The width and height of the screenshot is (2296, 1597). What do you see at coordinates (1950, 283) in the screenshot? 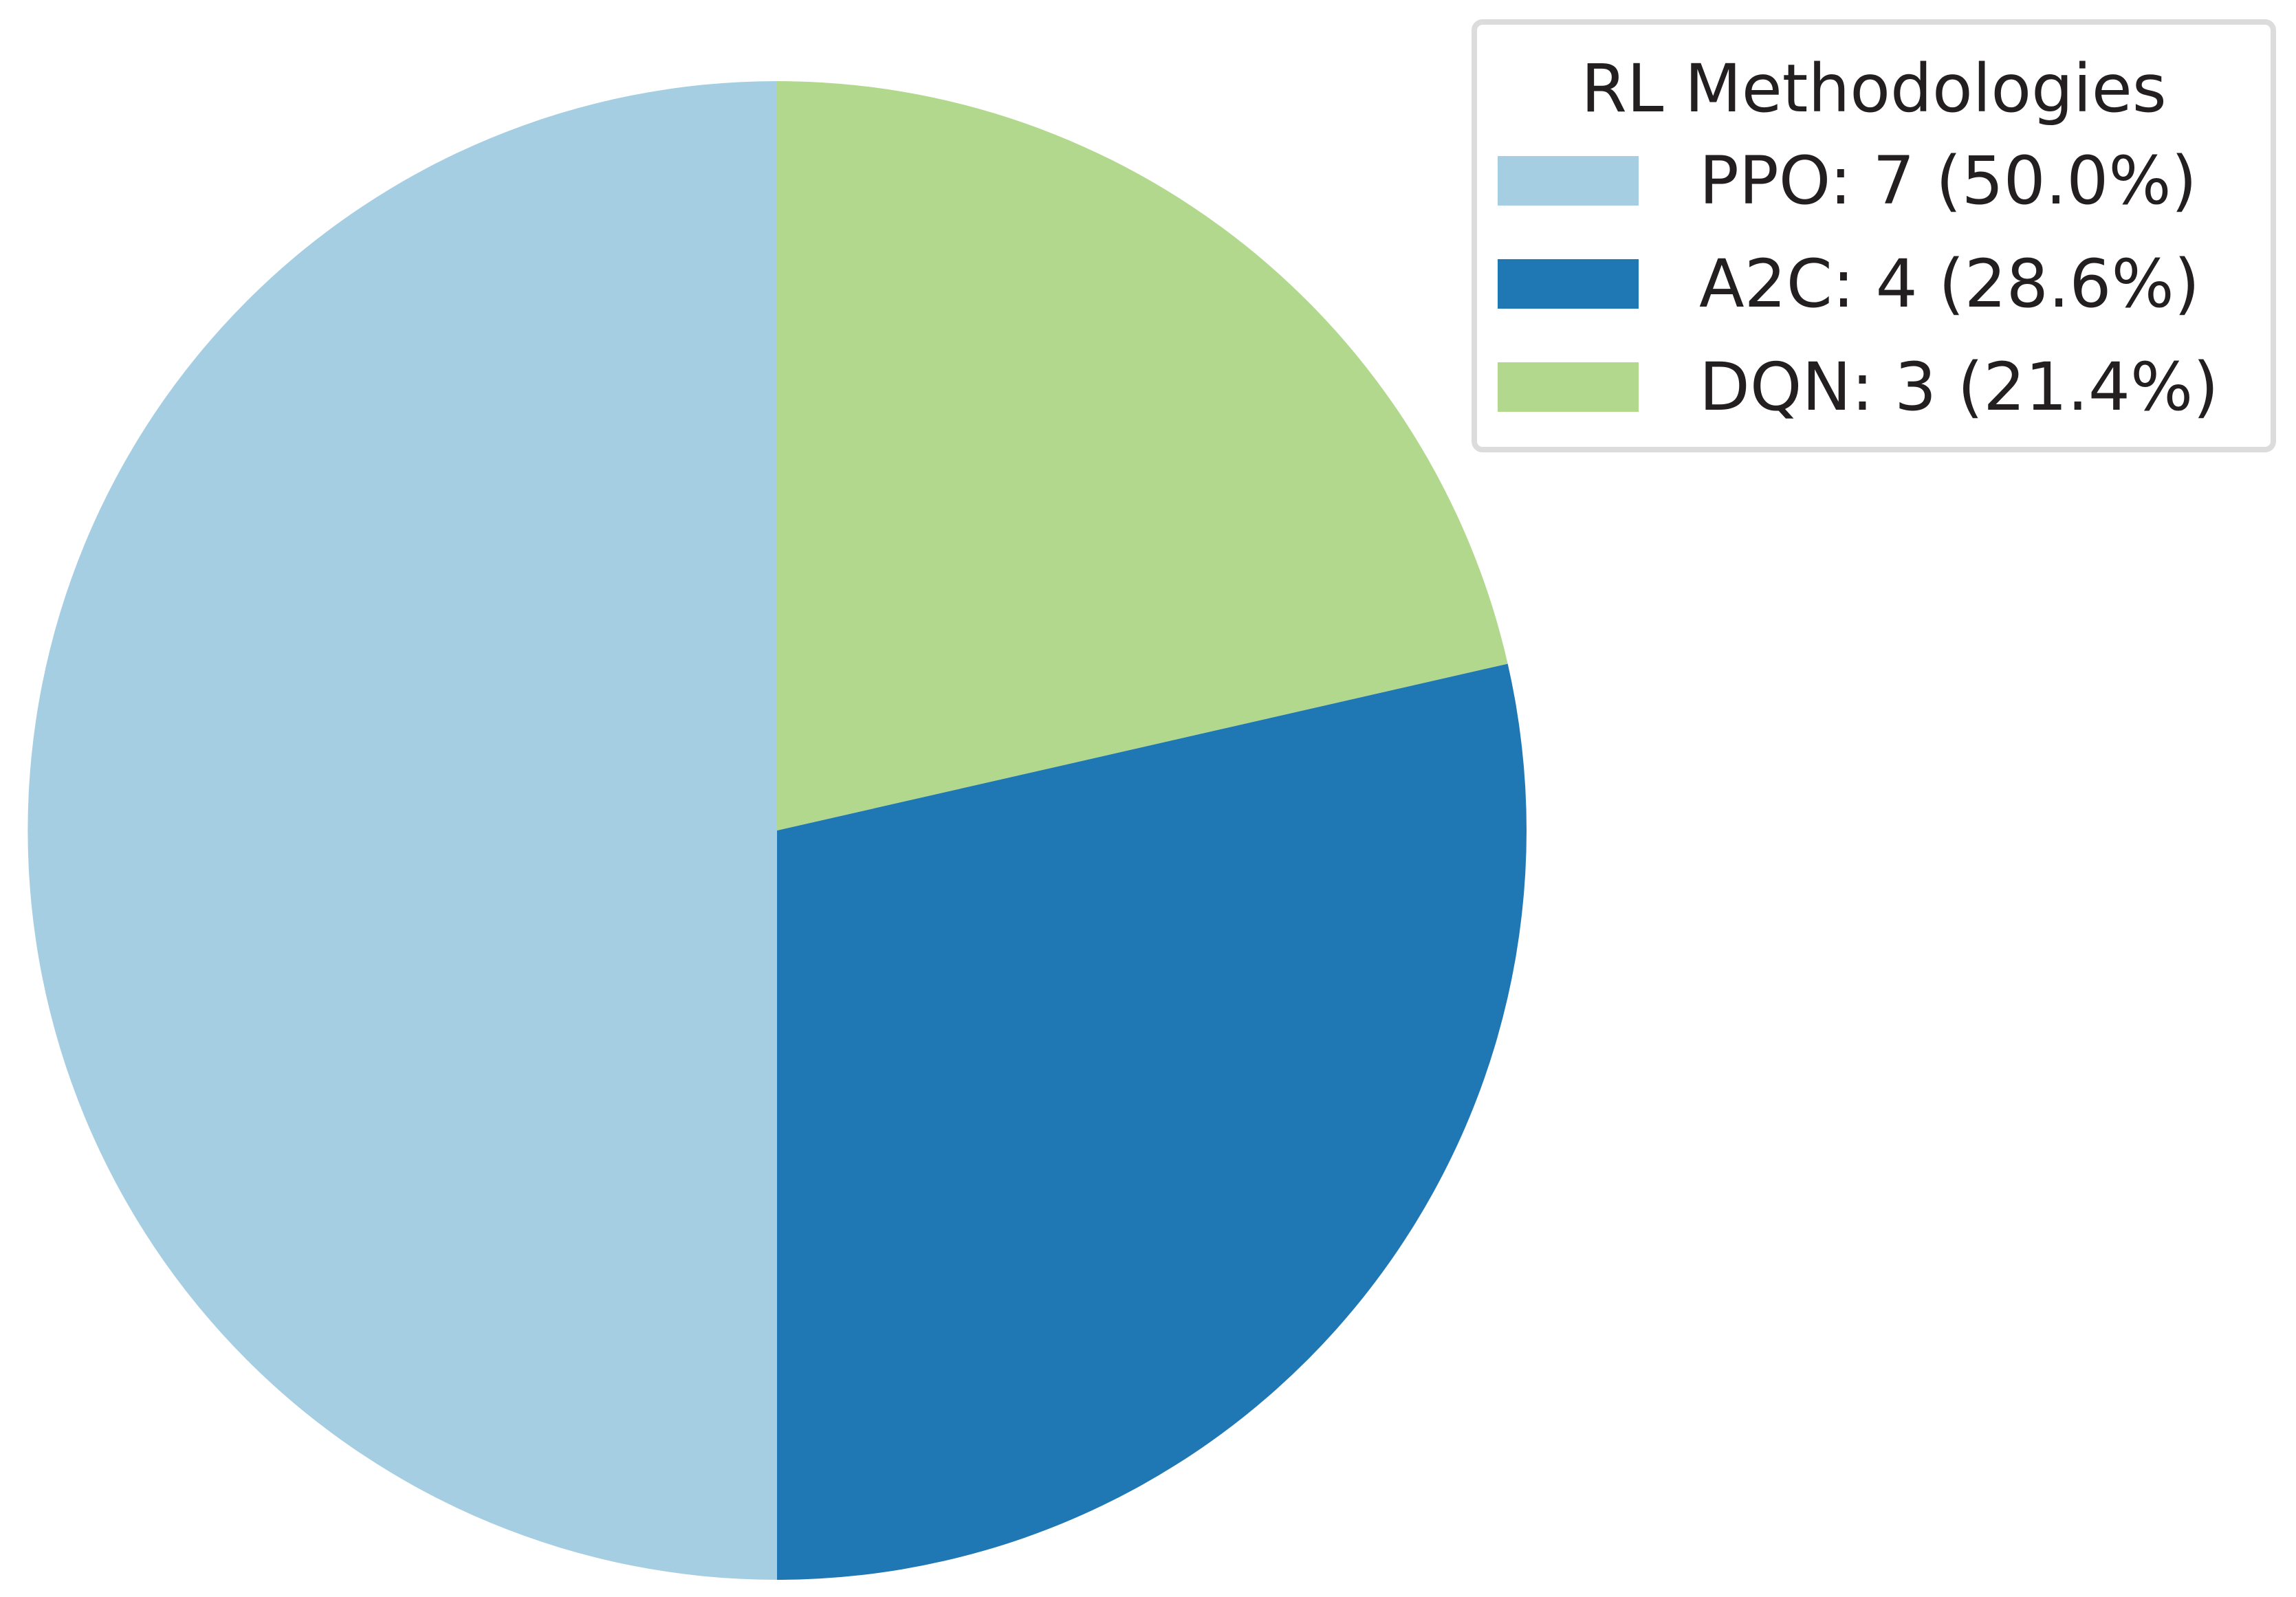
I see `legend-label-a2c: A2C: 4 (28.6%)` at bounding box center [1950, 283].